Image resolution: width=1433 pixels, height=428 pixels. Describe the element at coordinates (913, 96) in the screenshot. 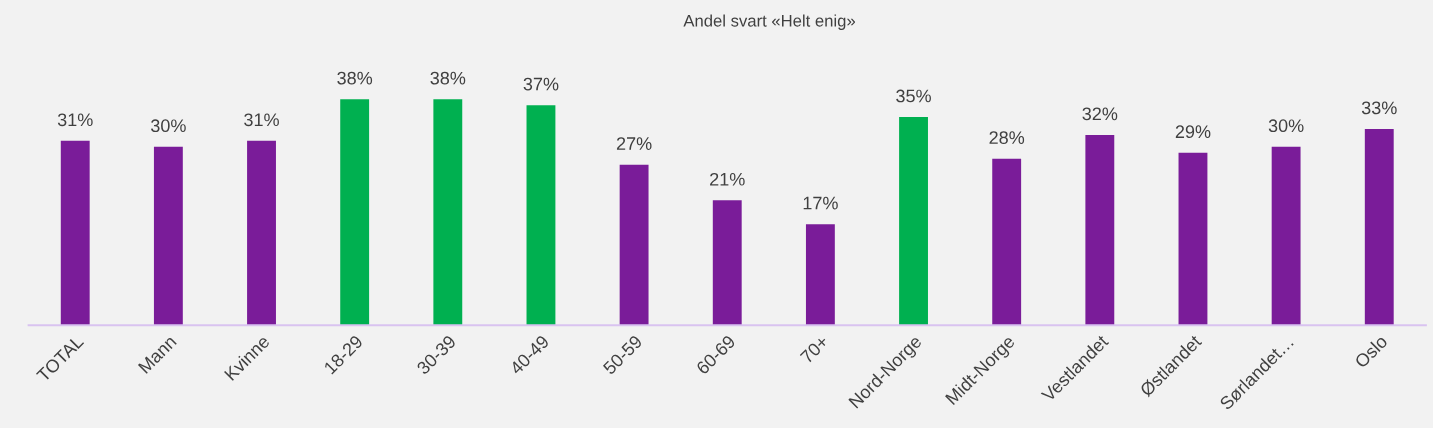

I see `data-label: 35%` at that location.